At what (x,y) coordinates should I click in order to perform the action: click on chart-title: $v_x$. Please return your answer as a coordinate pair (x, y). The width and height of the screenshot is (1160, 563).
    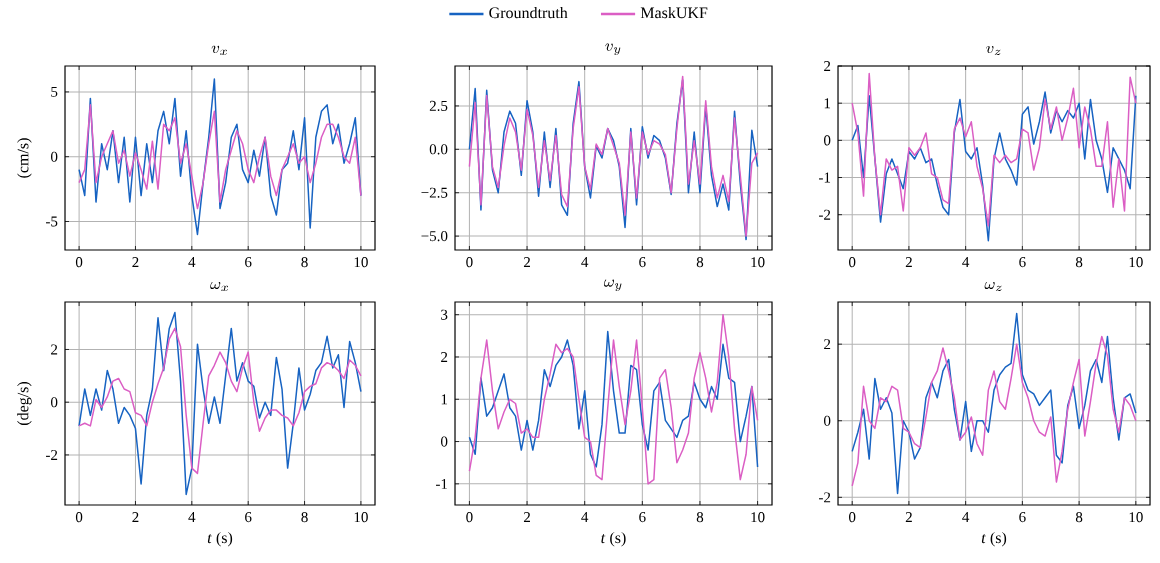
    Looking at the image, I should click on (219, 50).